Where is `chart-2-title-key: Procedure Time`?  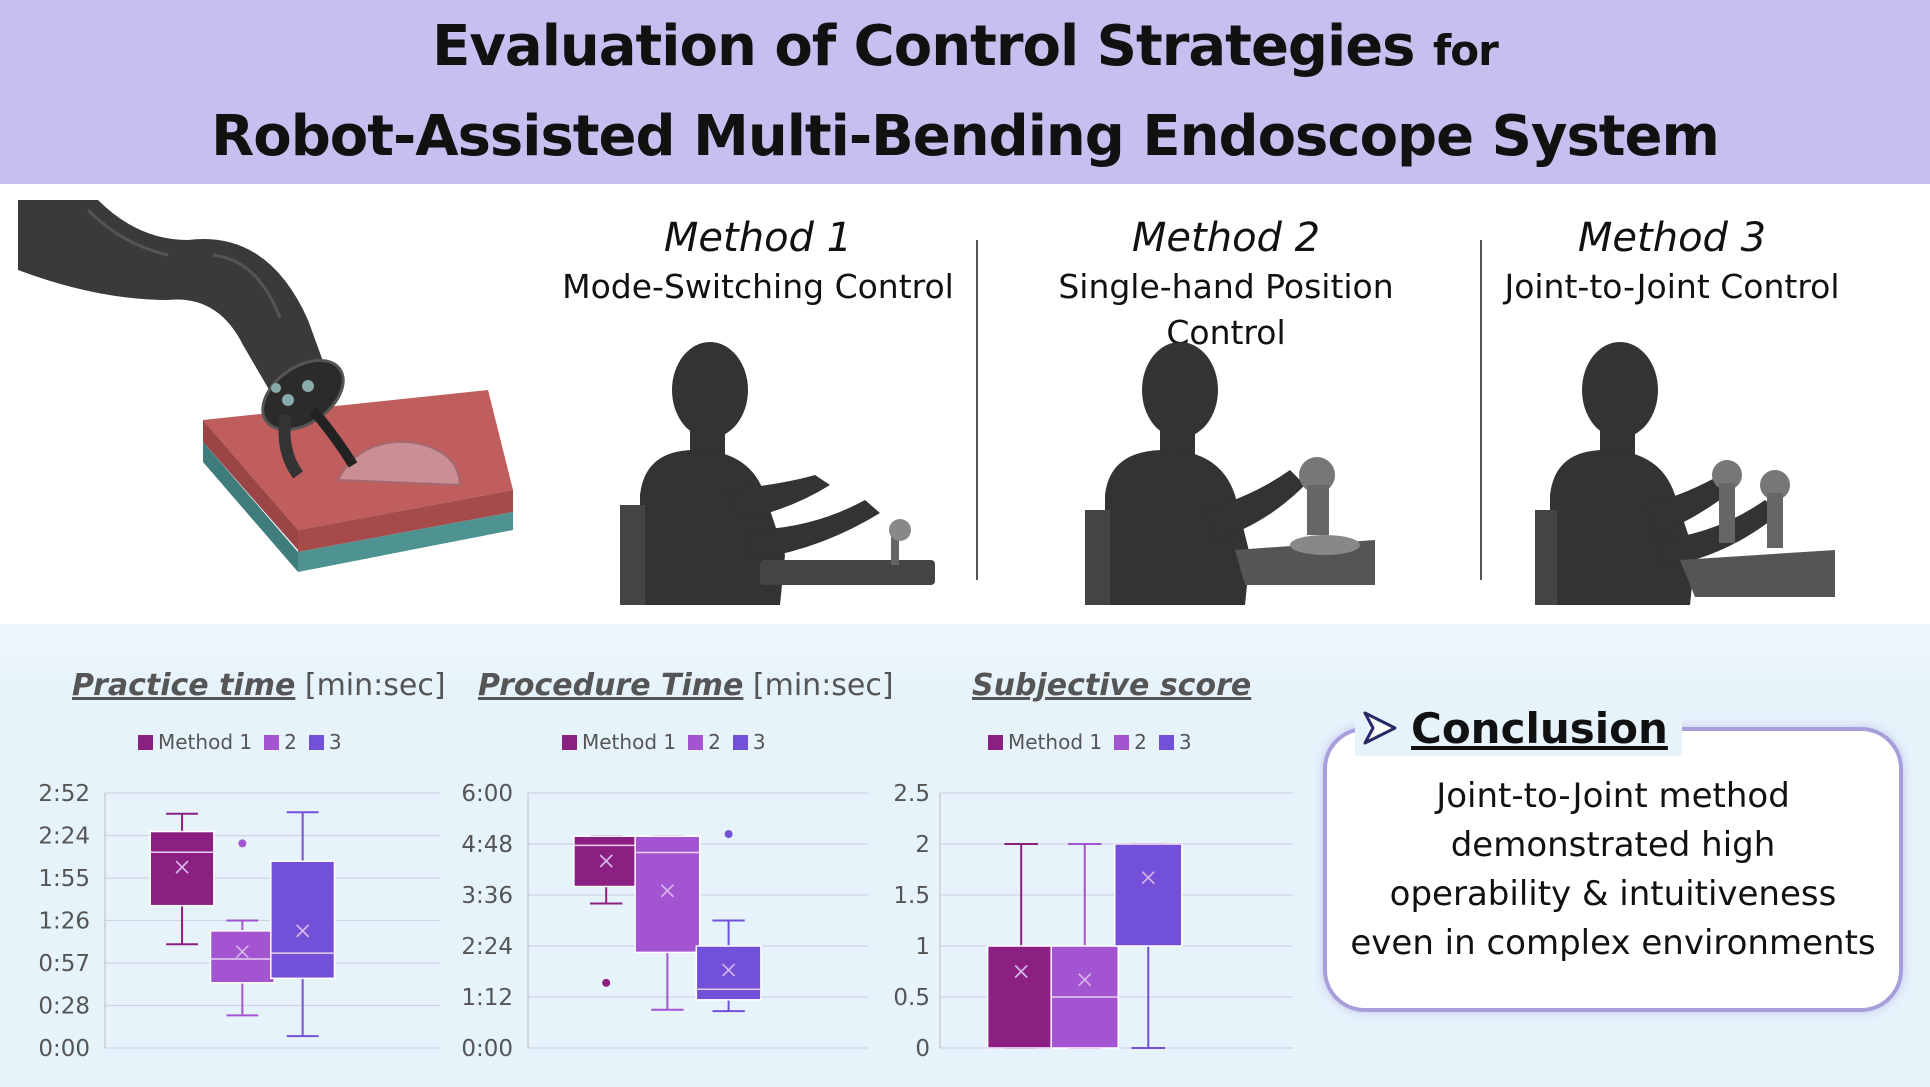
chart-2-title-key: Procedure Time is located at coordinates (611, 685).